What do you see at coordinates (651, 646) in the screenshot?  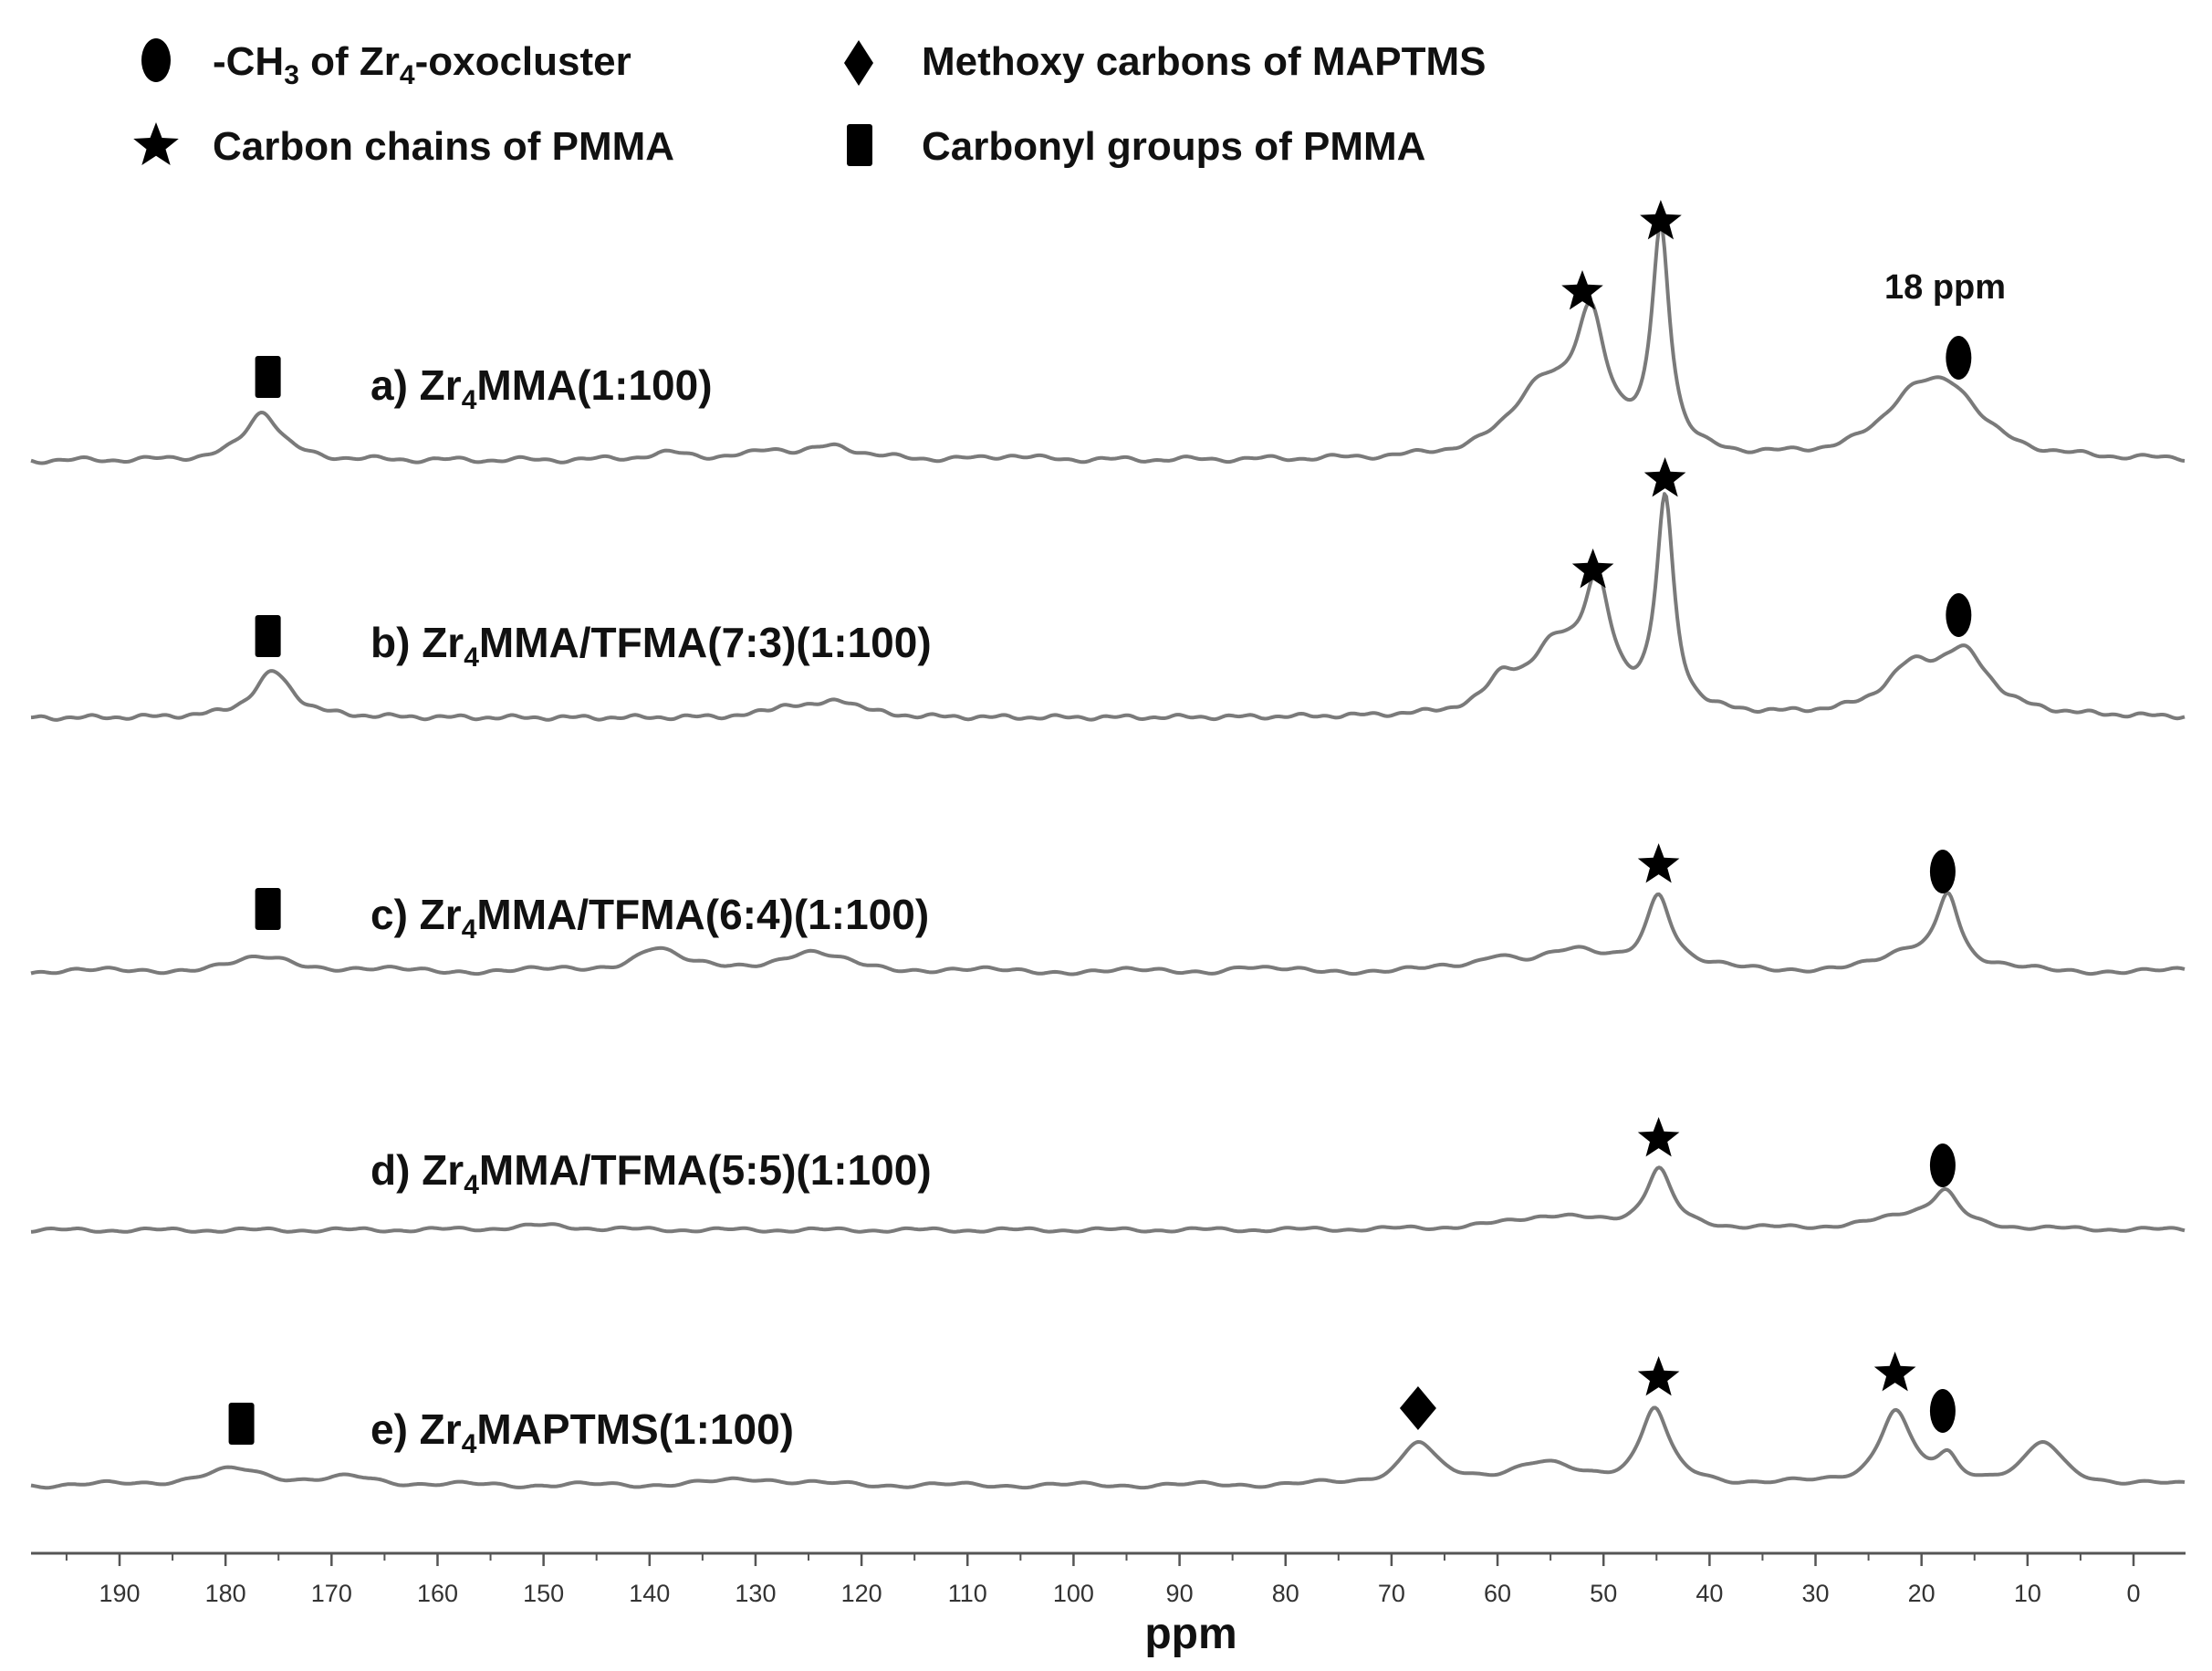 I see `spectrum-label-b: b) Zr4MMA/TFMA(7:3)(1:100)` at bounding box center [651, 646].